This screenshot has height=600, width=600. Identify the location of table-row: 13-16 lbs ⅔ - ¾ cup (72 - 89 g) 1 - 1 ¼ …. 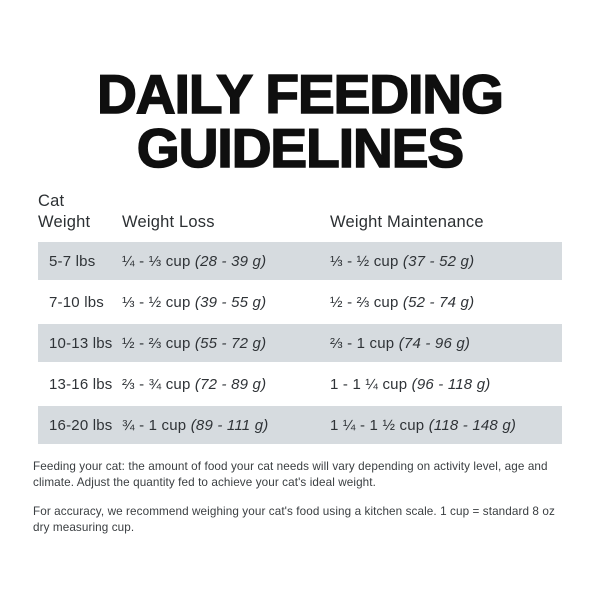
(300, 384).